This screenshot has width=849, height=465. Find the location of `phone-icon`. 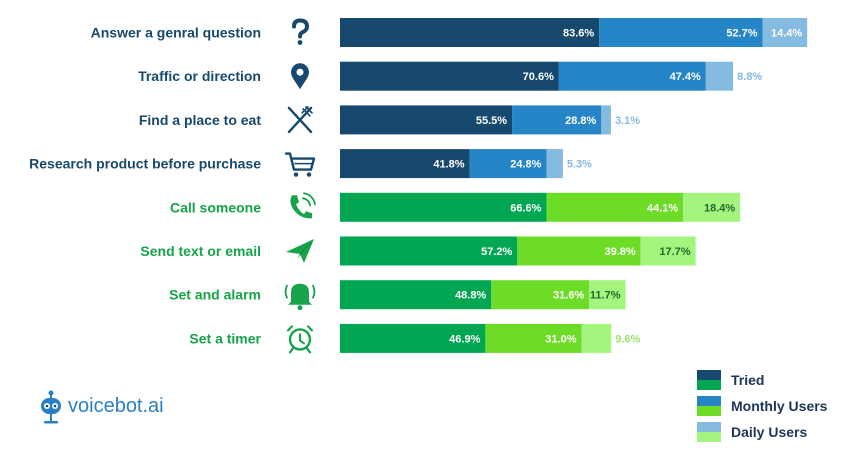

phone-icon is located at coordinates (303, 205).